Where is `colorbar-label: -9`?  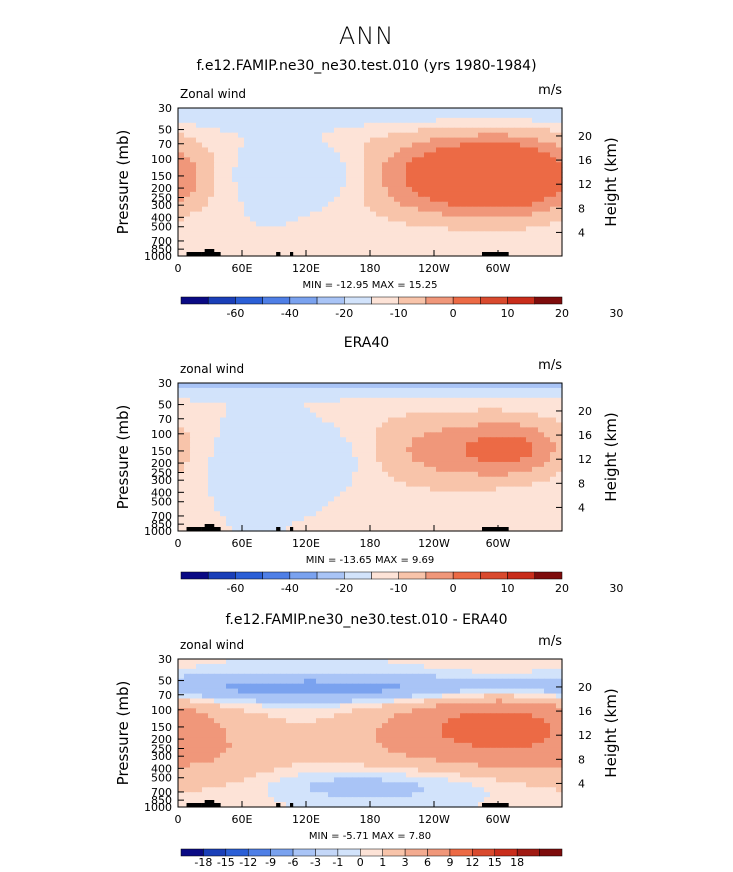 colorbar-label: -9 is located at coordinates (270, 862).